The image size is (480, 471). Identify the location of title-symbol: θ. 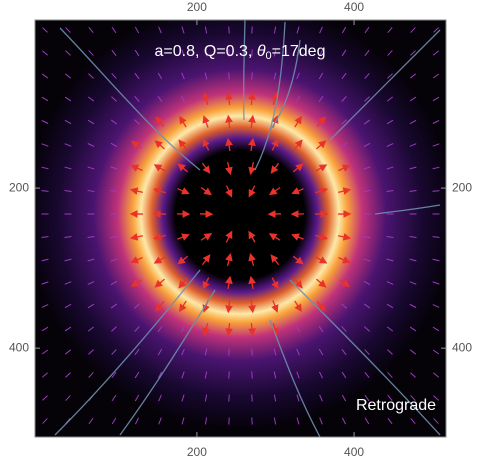
(261, 51).